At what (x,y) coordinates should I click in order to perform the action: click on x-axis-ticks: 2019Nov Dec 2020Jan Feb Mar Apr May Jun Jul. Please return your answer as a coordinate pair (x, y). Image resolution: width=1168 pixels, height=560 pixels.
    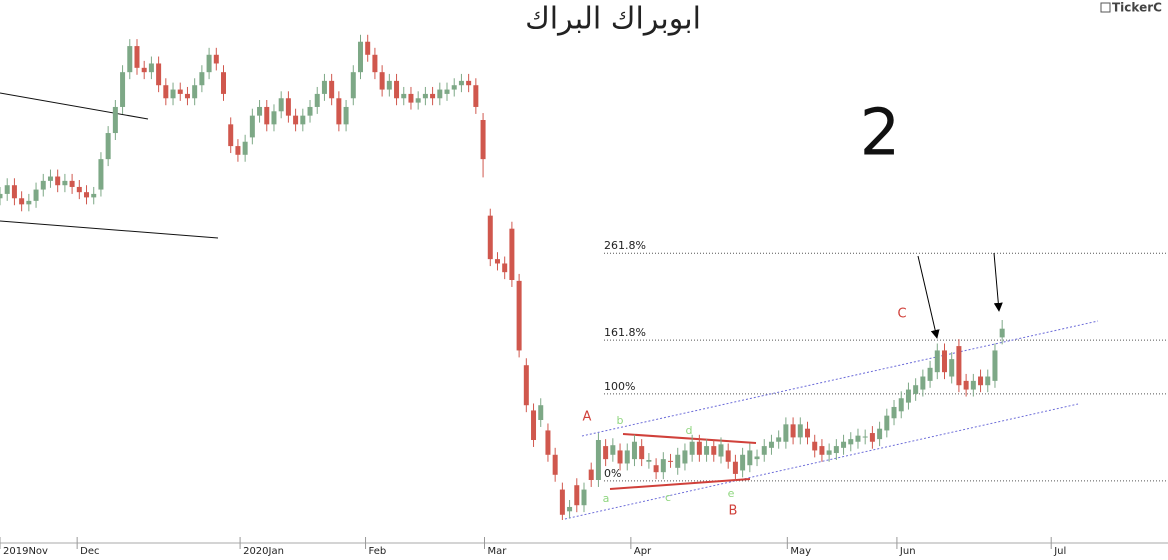
    Looking at the image, I should click on (533, 547).